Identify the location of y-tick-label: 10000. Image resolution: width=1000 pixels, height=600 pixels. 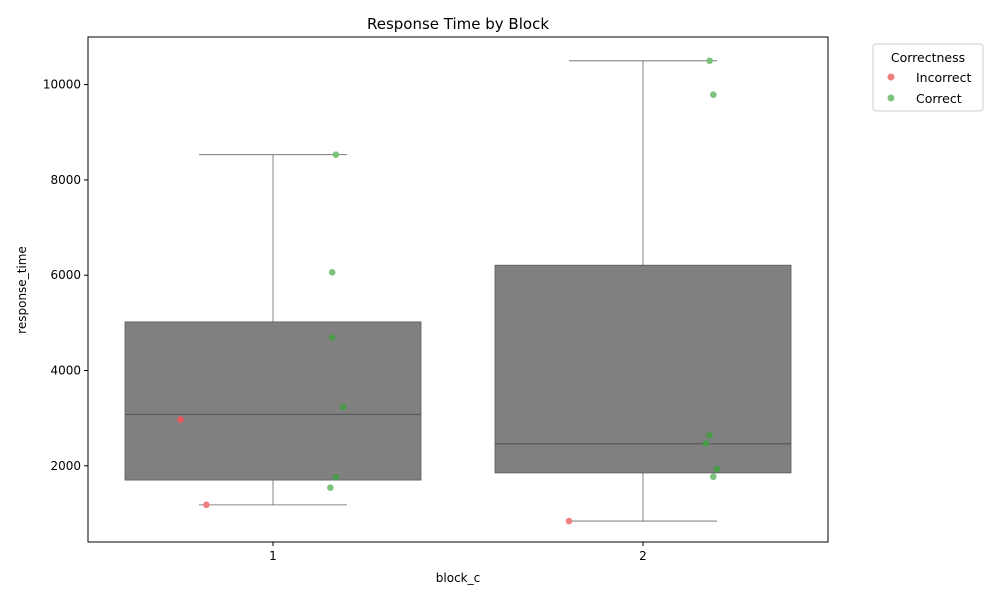
(62, 85).